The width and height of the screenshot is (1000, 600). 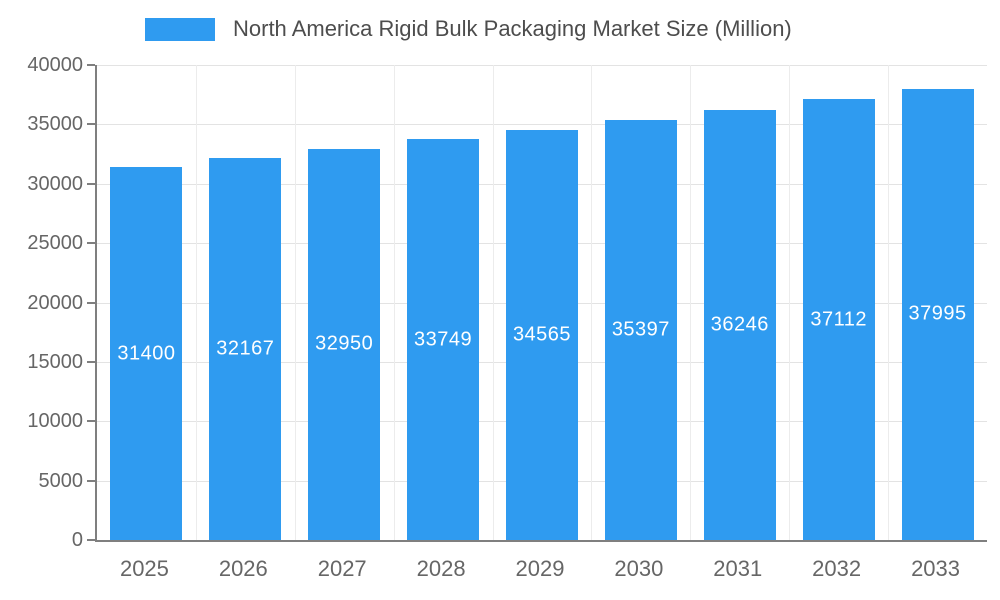 I want to click on bar-2027: 32950, so click(x=344, y=344).